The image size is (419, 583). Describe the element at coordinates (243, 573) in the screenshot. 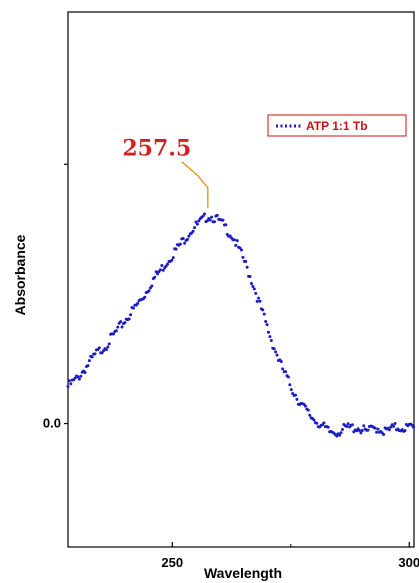

I see `x-axis-title: Wavelength` at that location.